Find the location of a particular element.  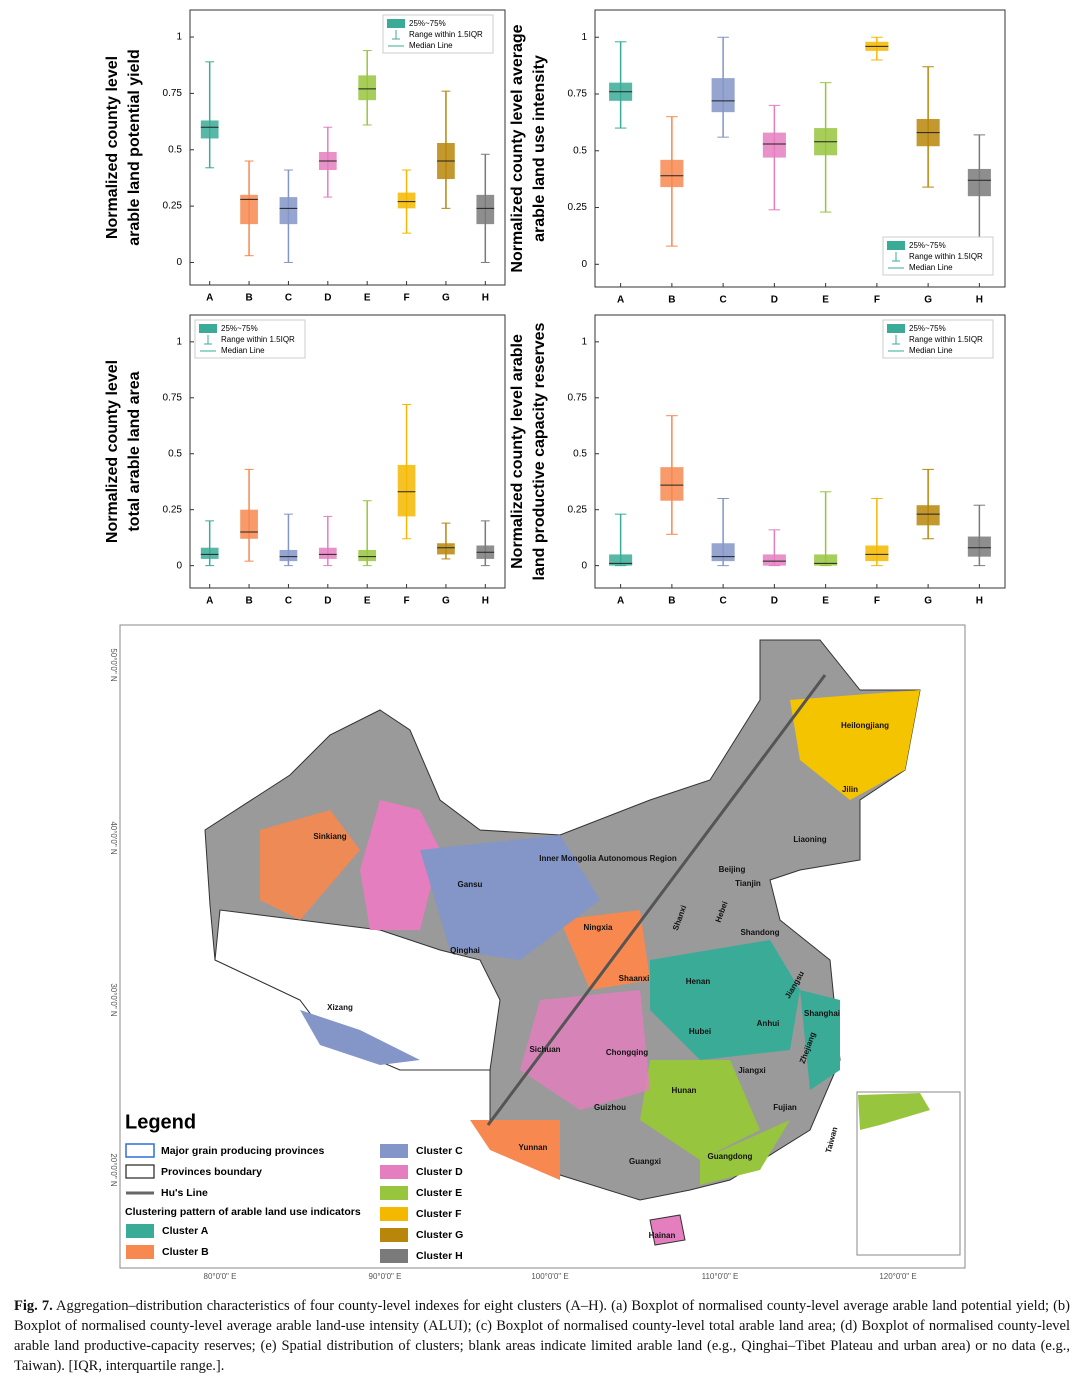

y-axis-label: arable land potential yield is located at coordinates (134, 147).